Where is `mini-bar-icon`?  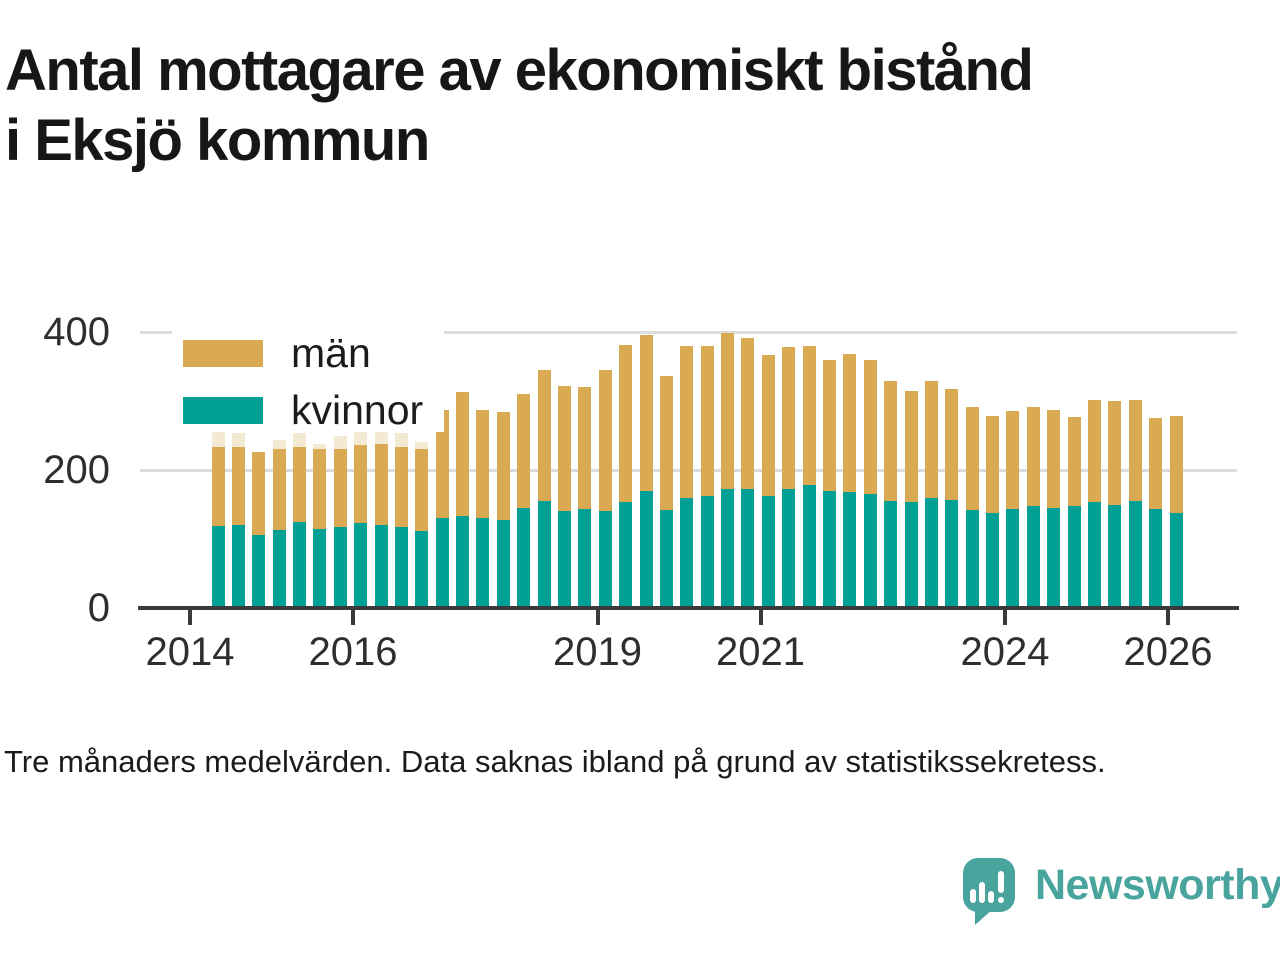 mini-bar-icon is located at coordinates (973, 896).